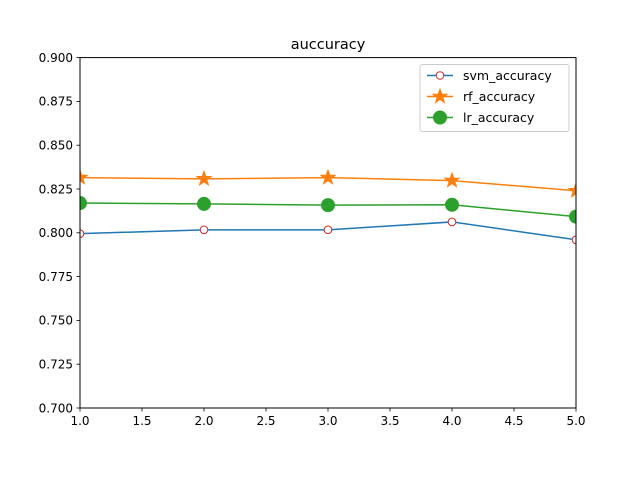 This screenshot has width=640, height=480. What do you see at coordinates (440, 95) in the screenshot?
I see `legend-marker-rf_accuracy` at bounding box center [440, 95].